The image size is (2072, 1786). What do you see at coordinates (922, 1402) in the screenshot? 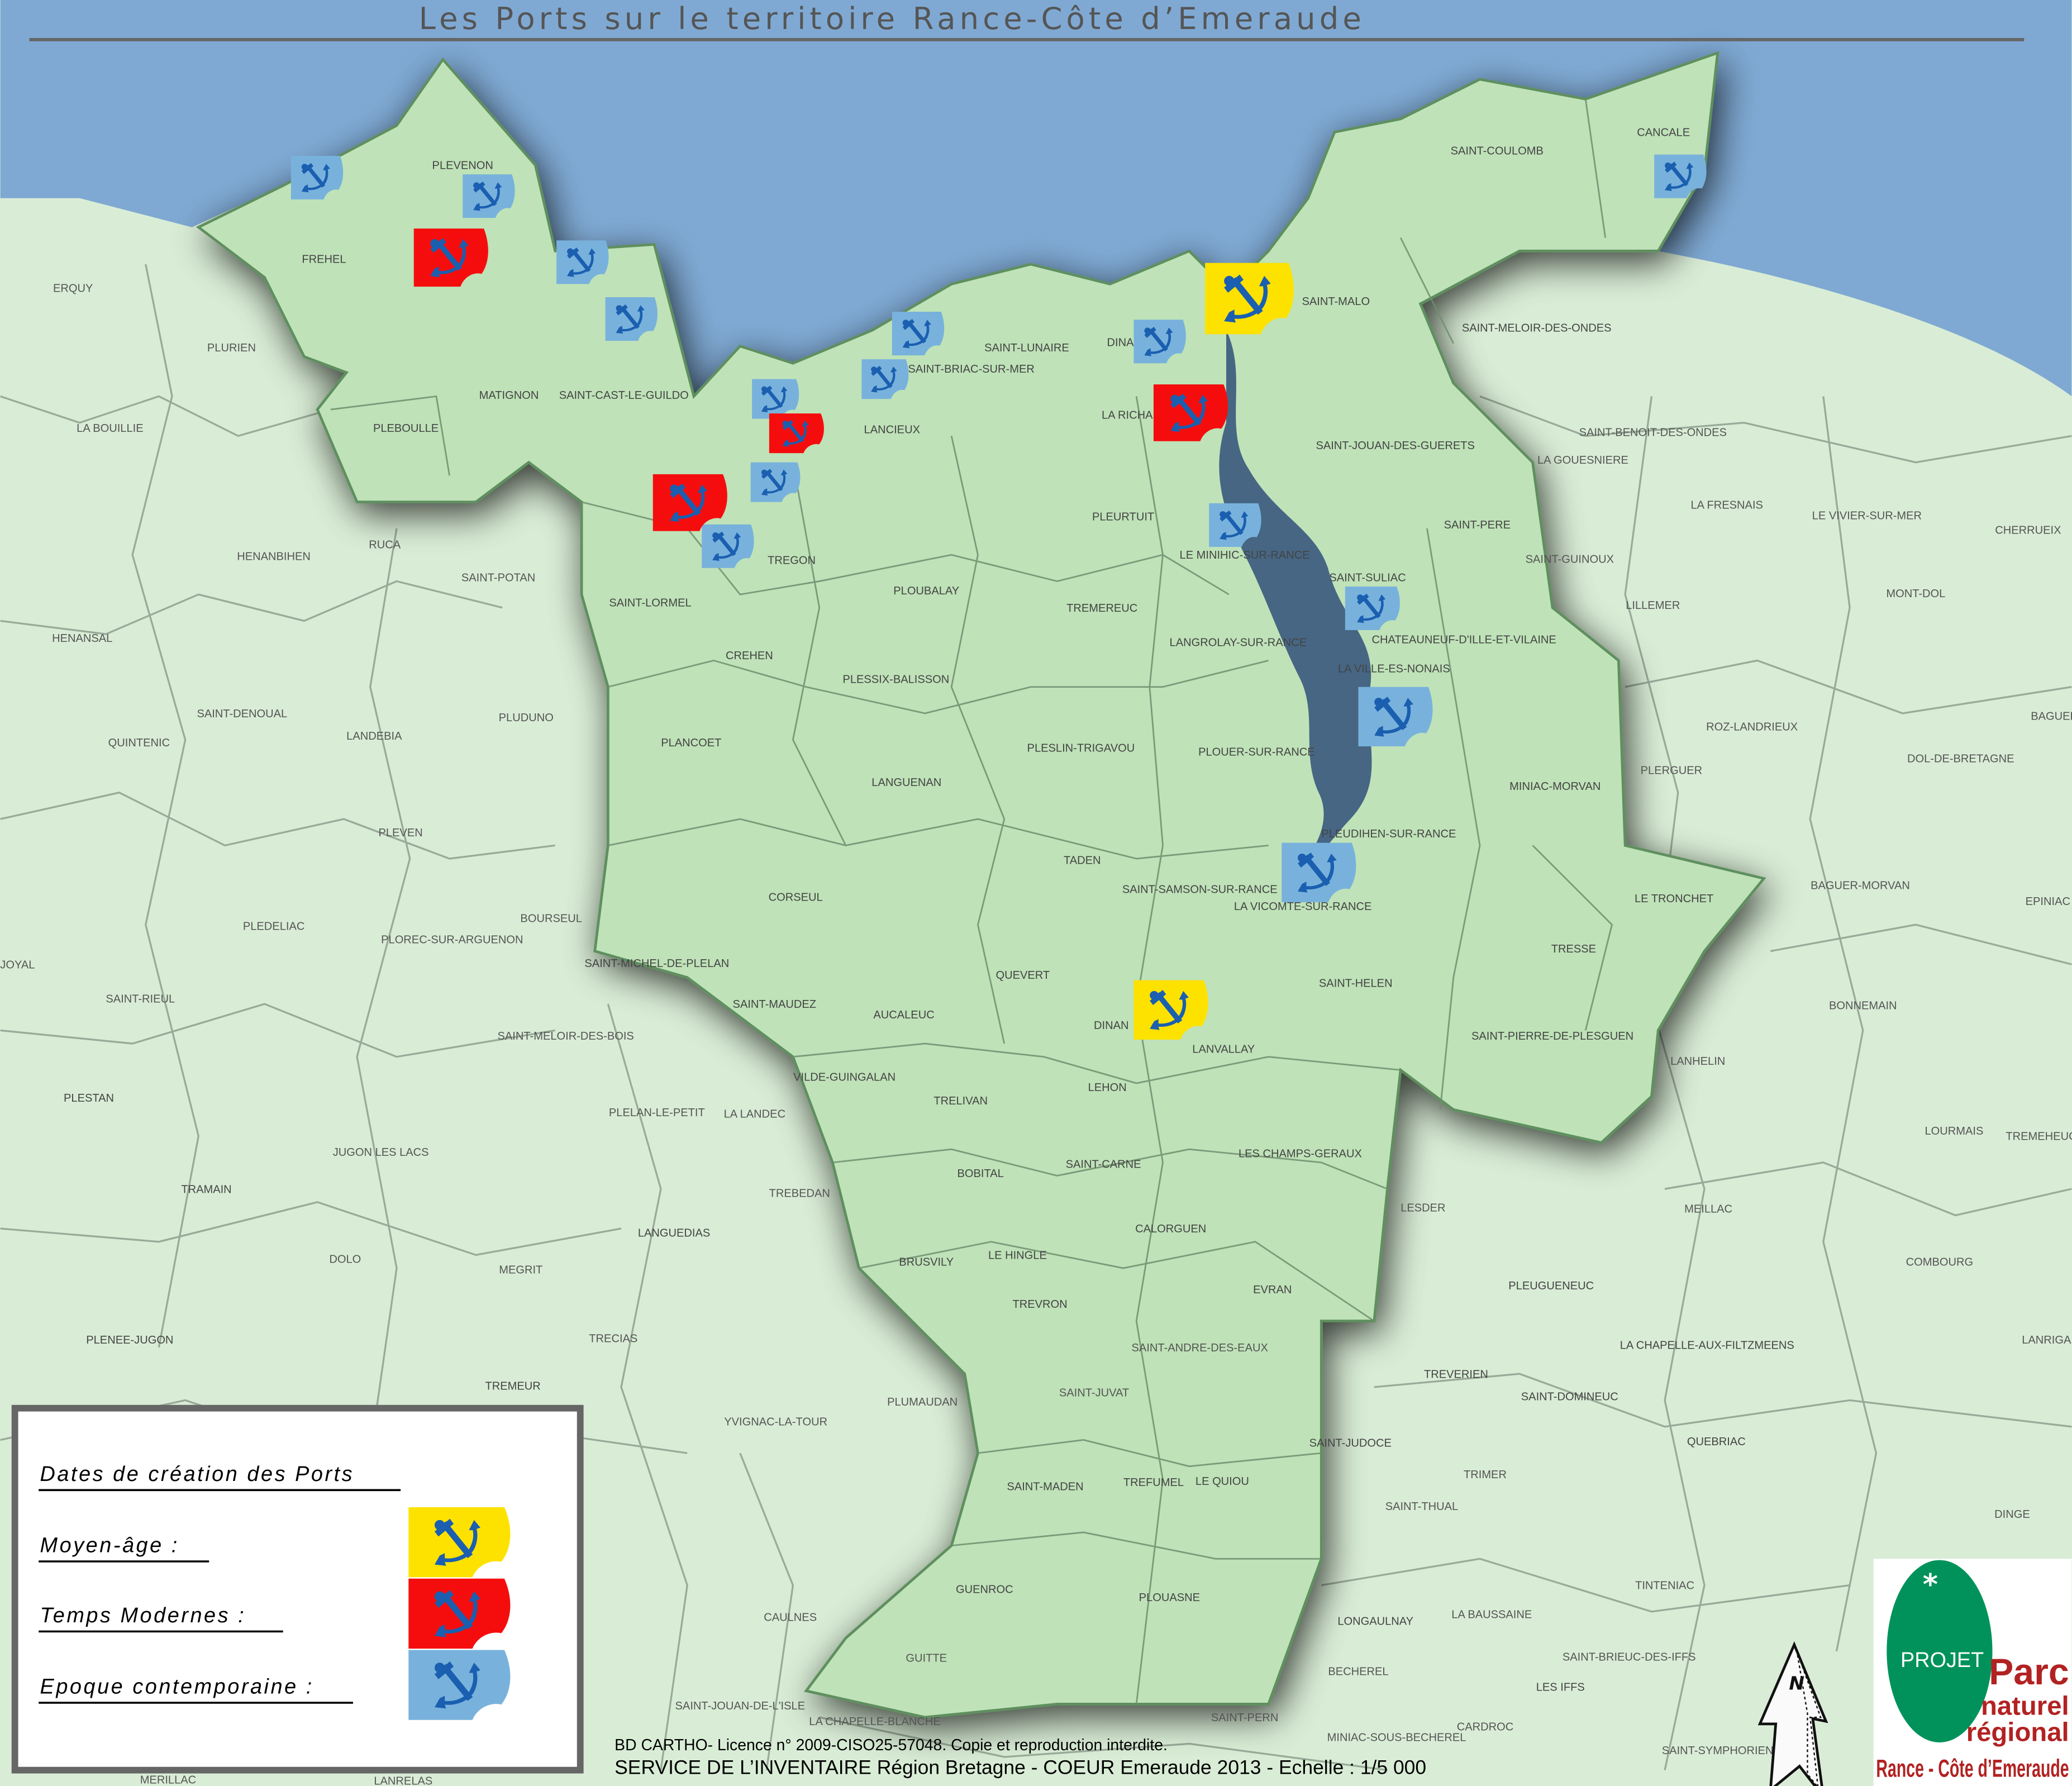
I see `town-label: PLUMAUDAN` at bounding box center [922, 1402].